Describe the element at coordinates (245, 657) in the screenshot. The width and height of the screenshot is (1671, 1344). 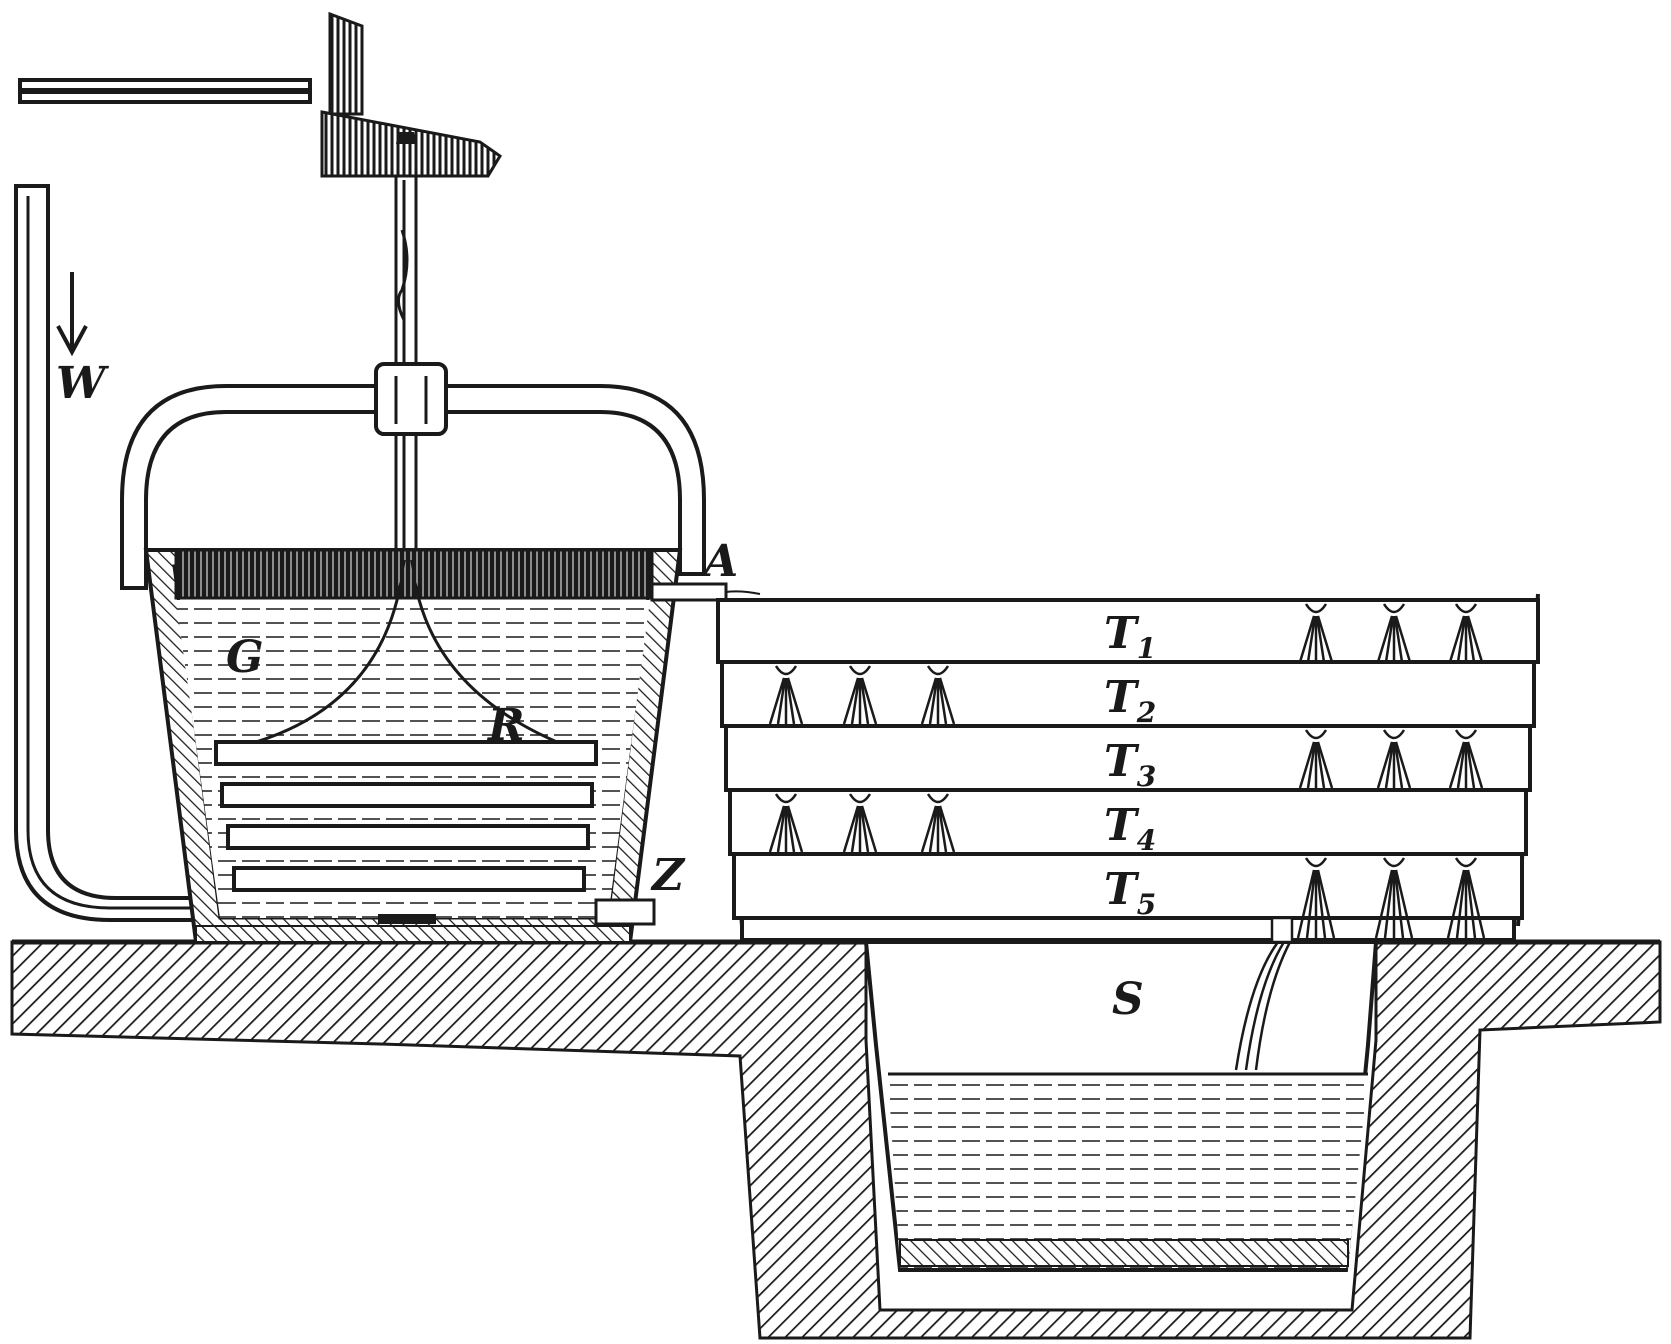
I see `label-g: G` at that location.